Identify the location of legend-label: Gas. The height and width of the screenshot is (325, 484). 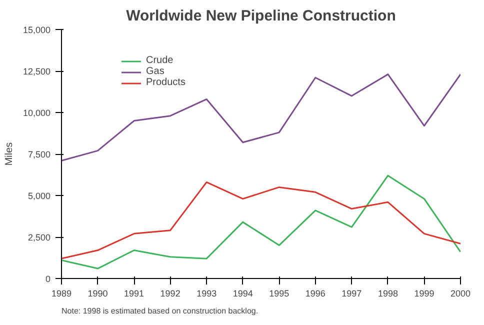
(156, 71).